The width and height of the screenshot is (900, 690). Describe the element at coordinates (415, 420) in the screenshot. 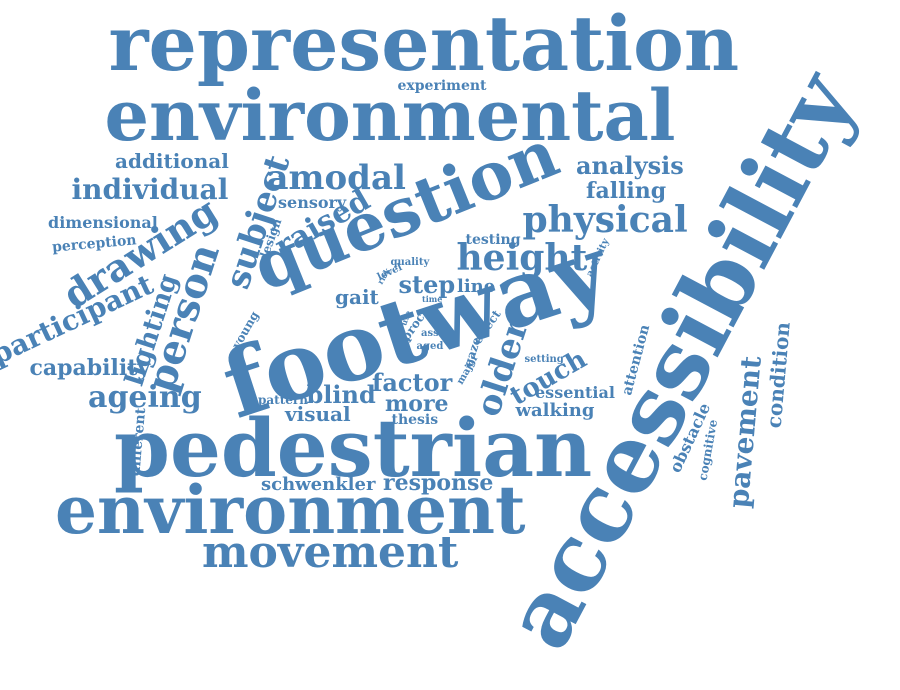

I see `word-thesis: thesis` at that location.